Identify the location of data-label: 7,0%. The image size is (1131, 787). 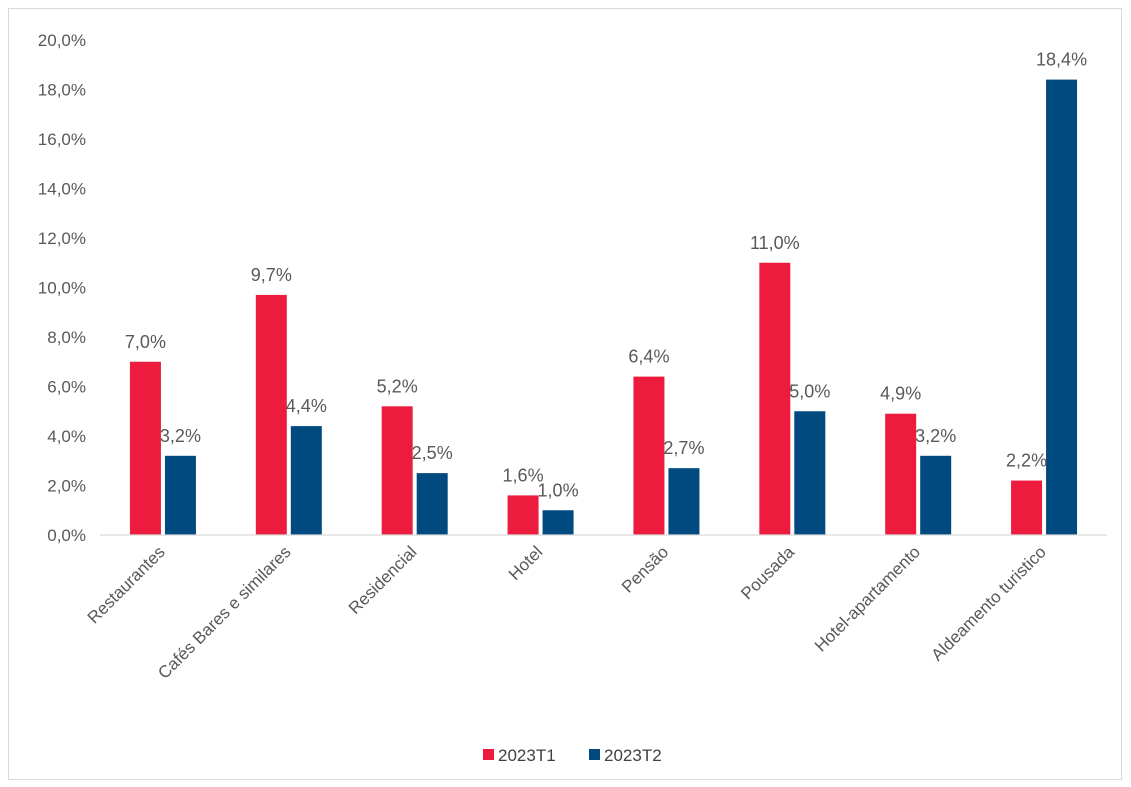
(145, 342).